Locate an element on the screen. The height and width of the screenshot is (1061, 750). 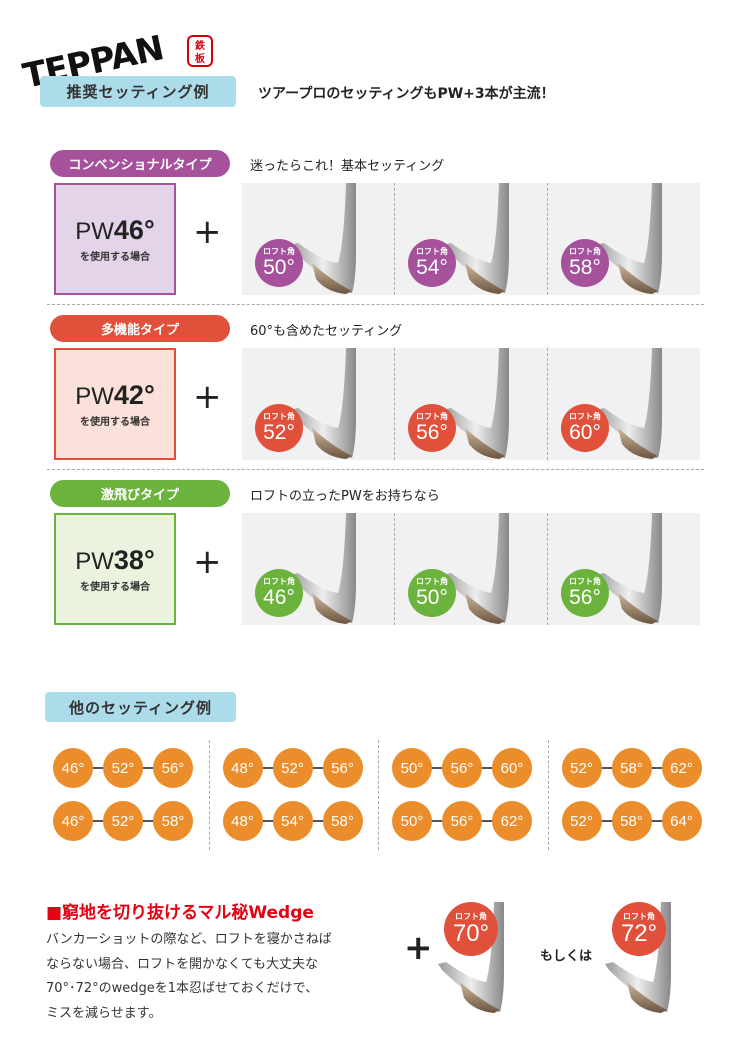
loft-badge: ロフト角 54° is located at coordinates (432, 263).